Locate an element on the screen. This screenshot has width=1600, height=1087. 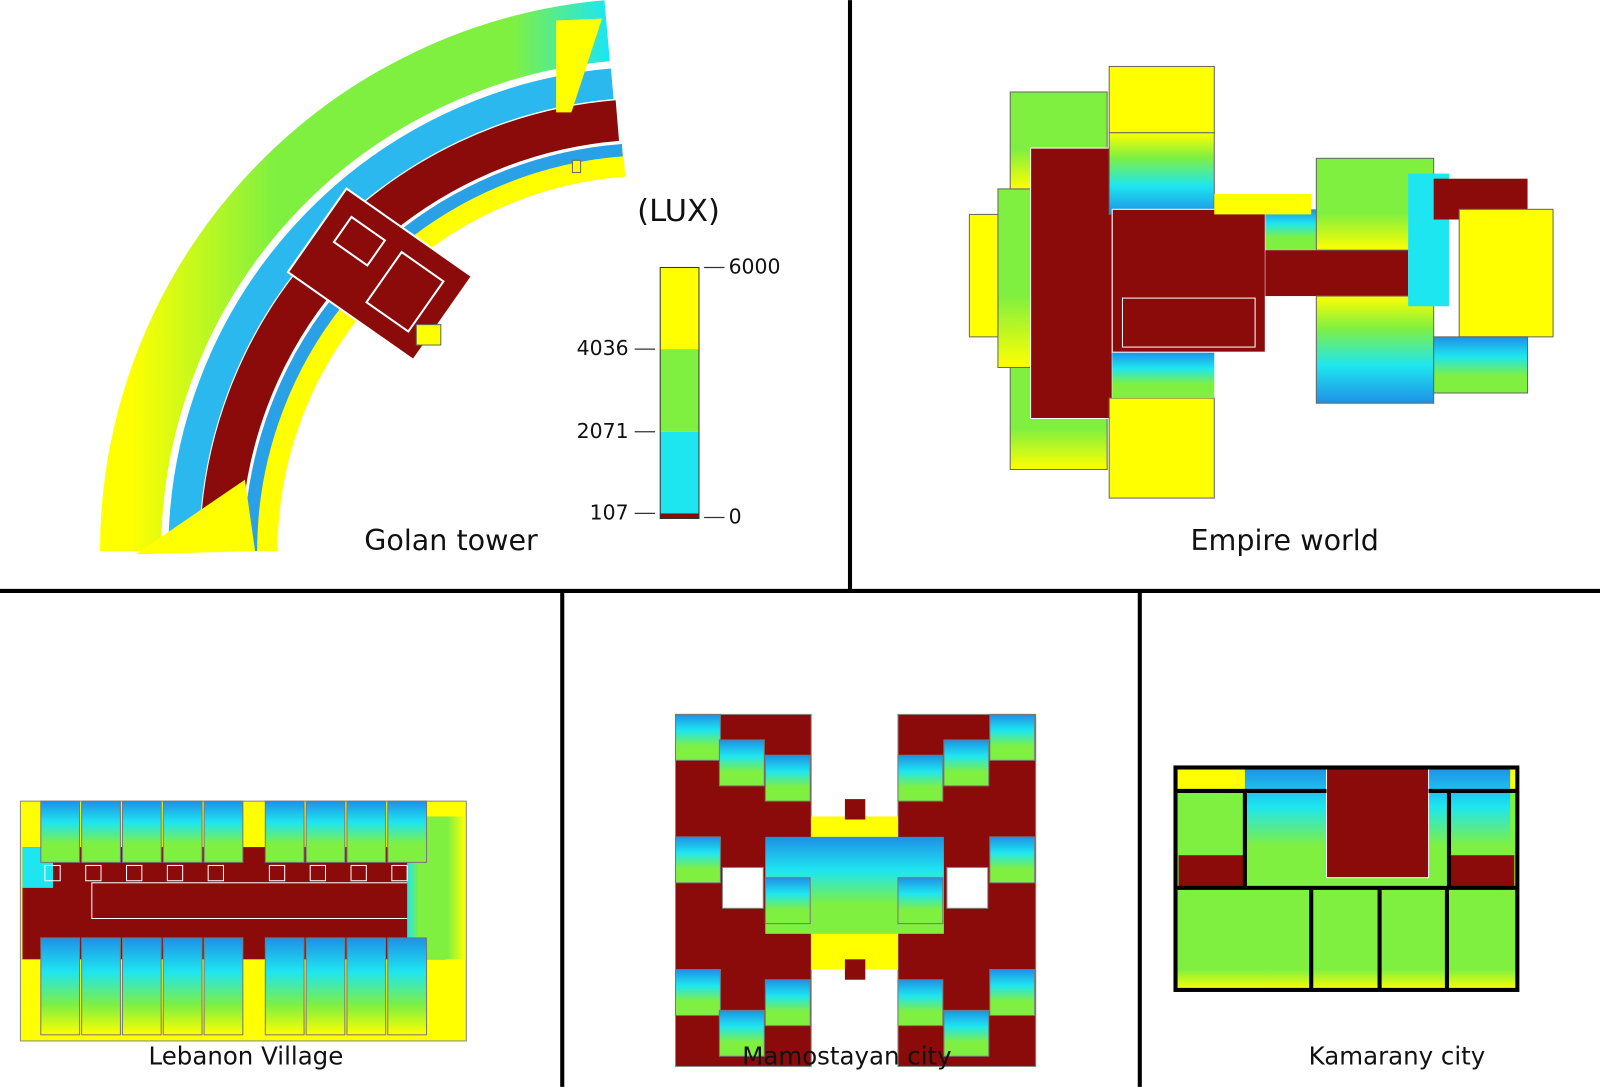
mamostayan-plan is located at coordinates (856, 890).